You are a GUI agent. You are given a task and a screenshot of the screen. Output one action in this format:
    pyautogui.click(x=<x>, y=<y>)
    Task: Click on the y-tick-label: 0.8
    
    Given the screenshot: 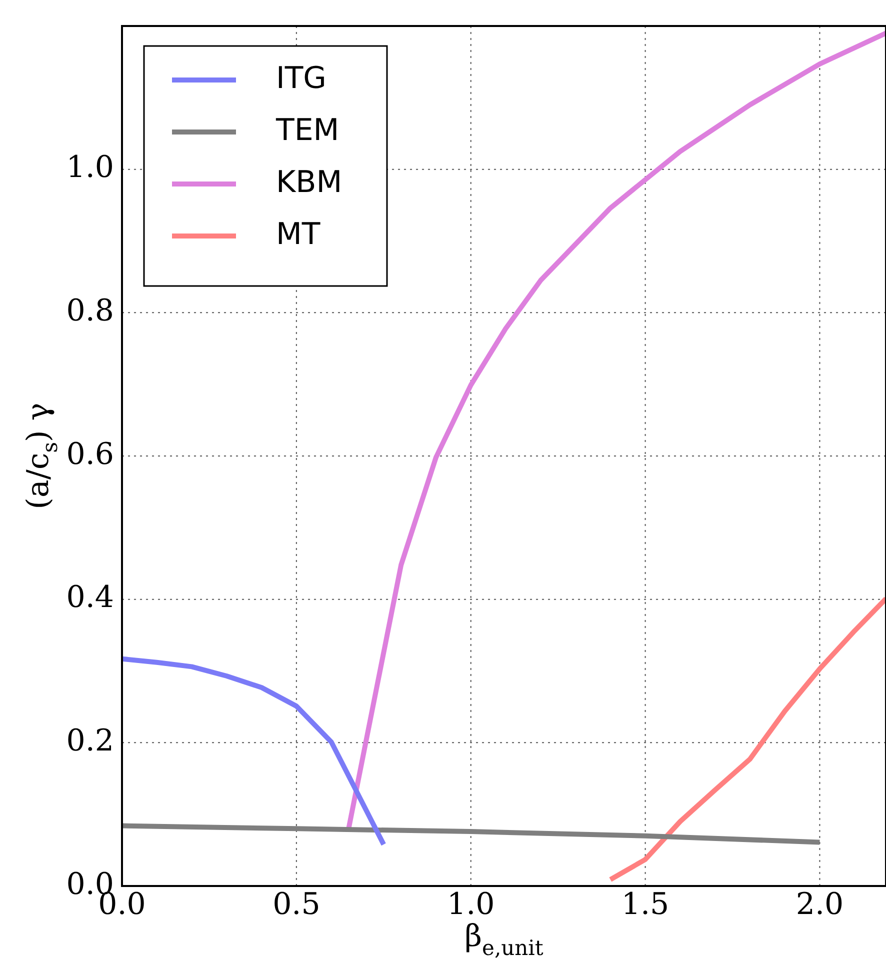 What is the action you would take?
    pyautogui.click(x=90, y=310)
    